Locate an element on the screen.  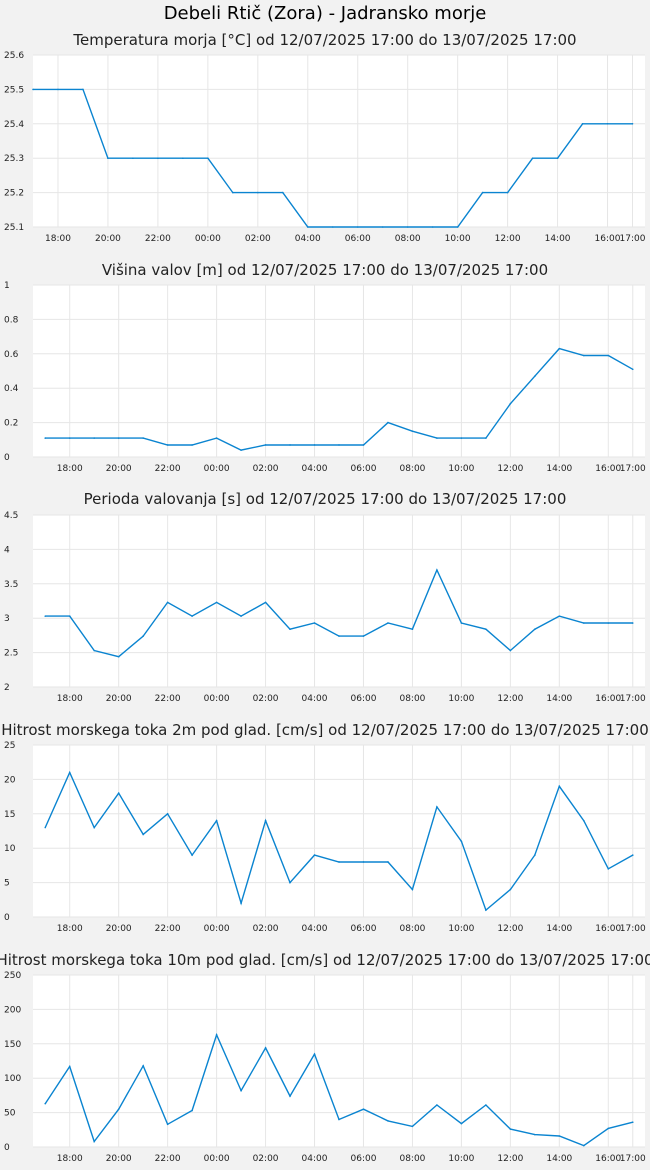
y-tick-label: 25.2 is located at coordinates (14, 194).